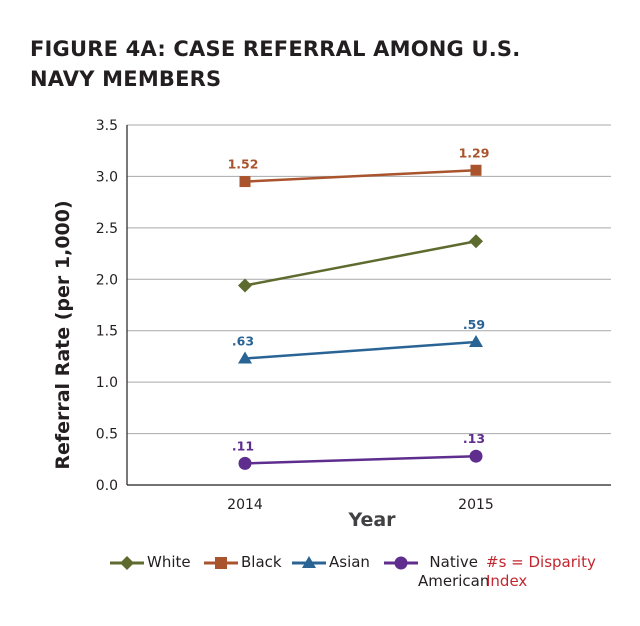  What do you see at coordinates (454, 571) in the screenshot?
I see `legend-label-native-american: Native American` at bounding box center [454, 571].